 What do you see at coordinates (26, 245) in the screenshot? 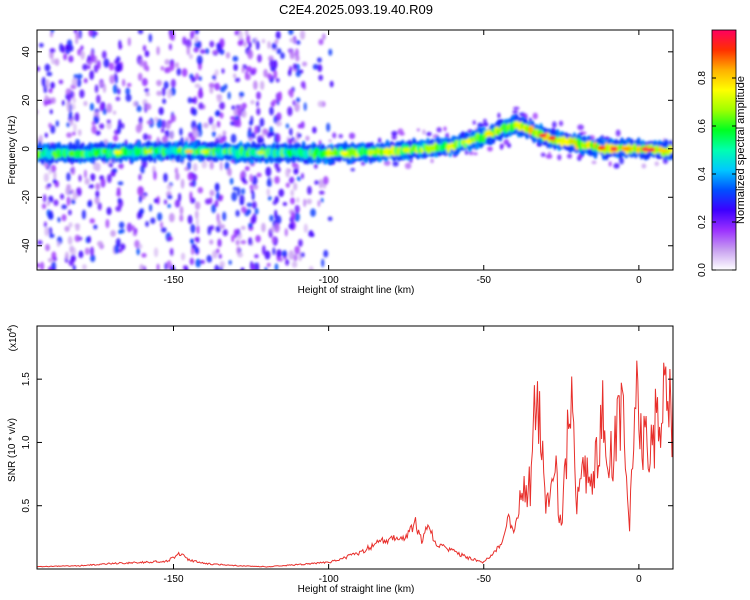
I see `y-tick-label: -40` at bounding box center [26, 245].